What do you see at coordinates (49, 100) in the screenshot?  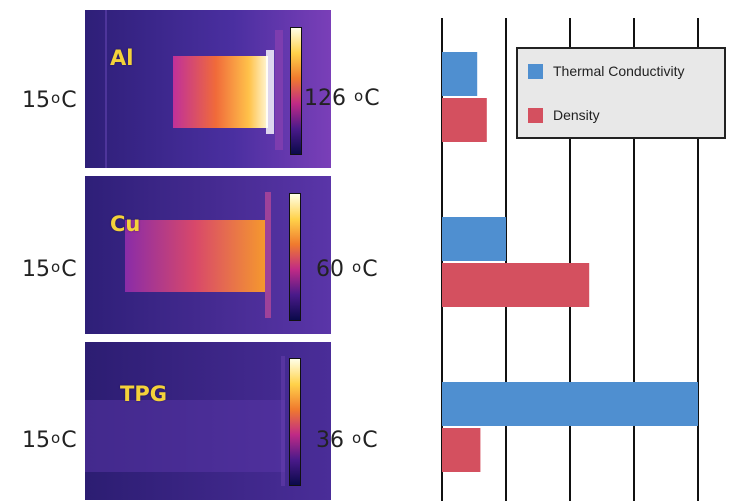 I see `min-temp-al: 15oC` at bounding box center [49, 100].